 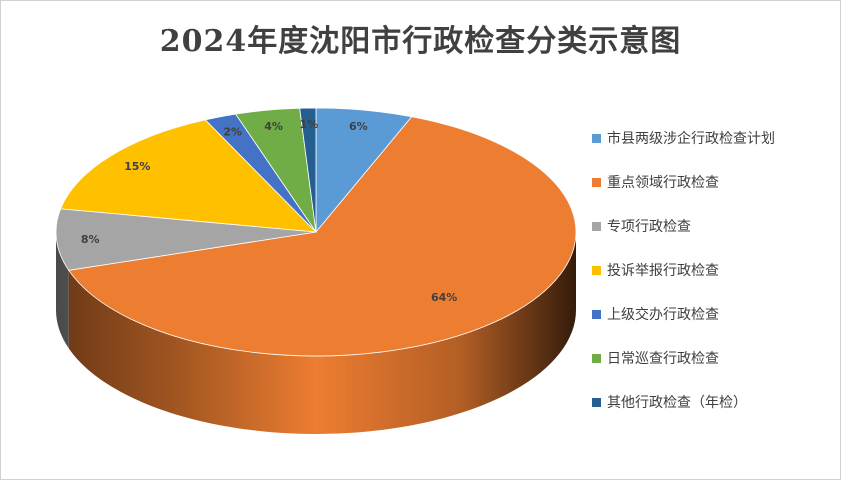 What do you see at coordinates (90, 239) in the screenshot?
I see `data-label-2: 8%` at bounding box center [90, 239].